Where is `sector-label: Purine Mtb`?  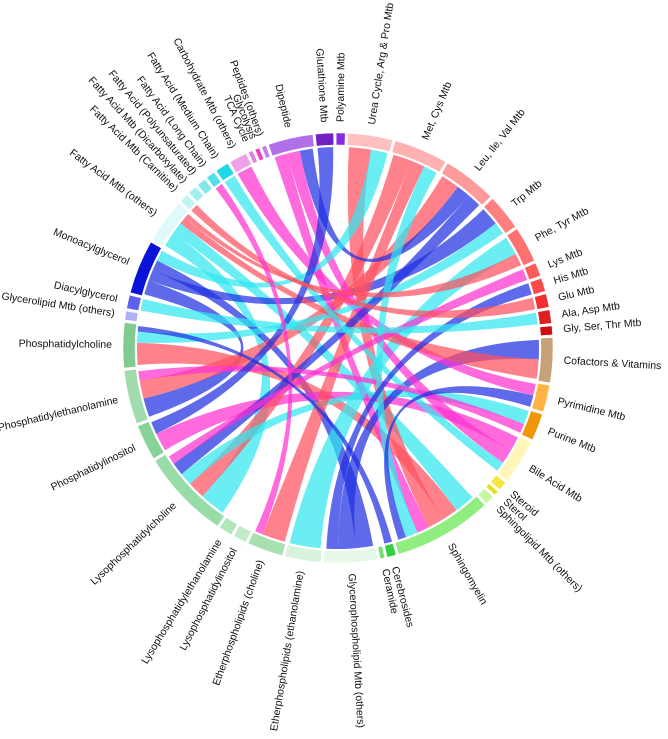
sector-label: Purine Mtb is located at coordinates (572, 441).